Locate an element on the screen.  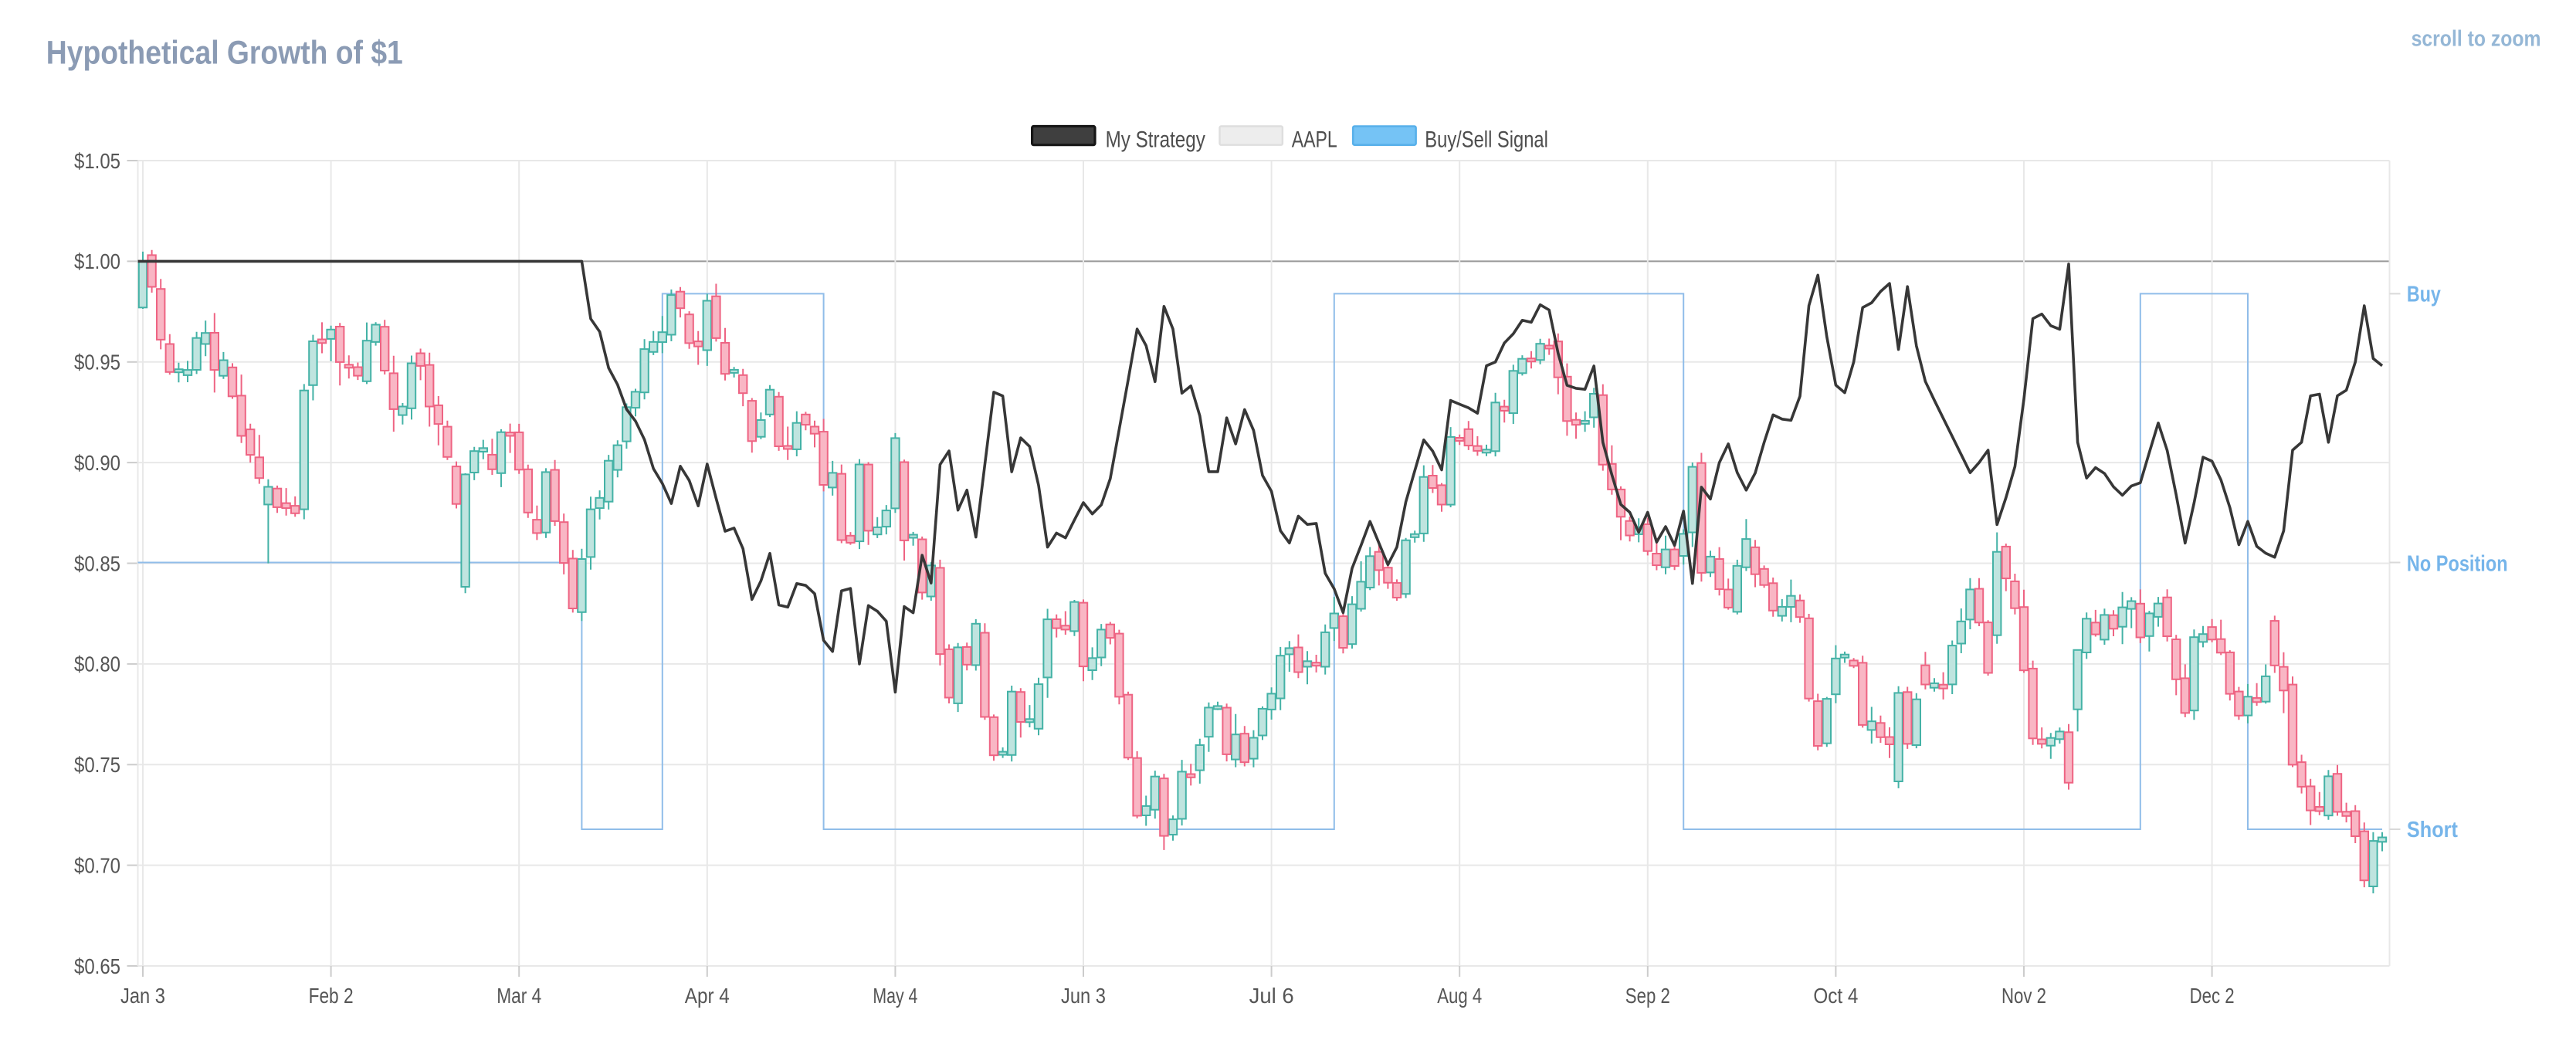
svg-text: Jun 3 is located at coordinates (1083, 996).